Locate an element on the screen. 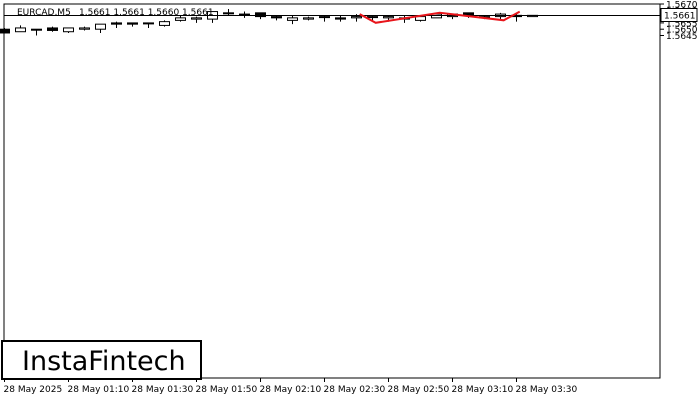 The image size is (700, 400). y-tick-label: 1.5670 is located at coordinates (682, 6).